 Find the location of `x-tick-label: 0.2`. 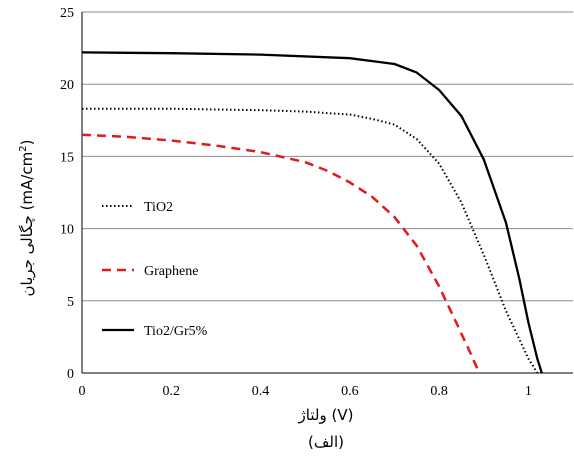

x-tick-label: 0.2 is located at coordinates (172, 391).